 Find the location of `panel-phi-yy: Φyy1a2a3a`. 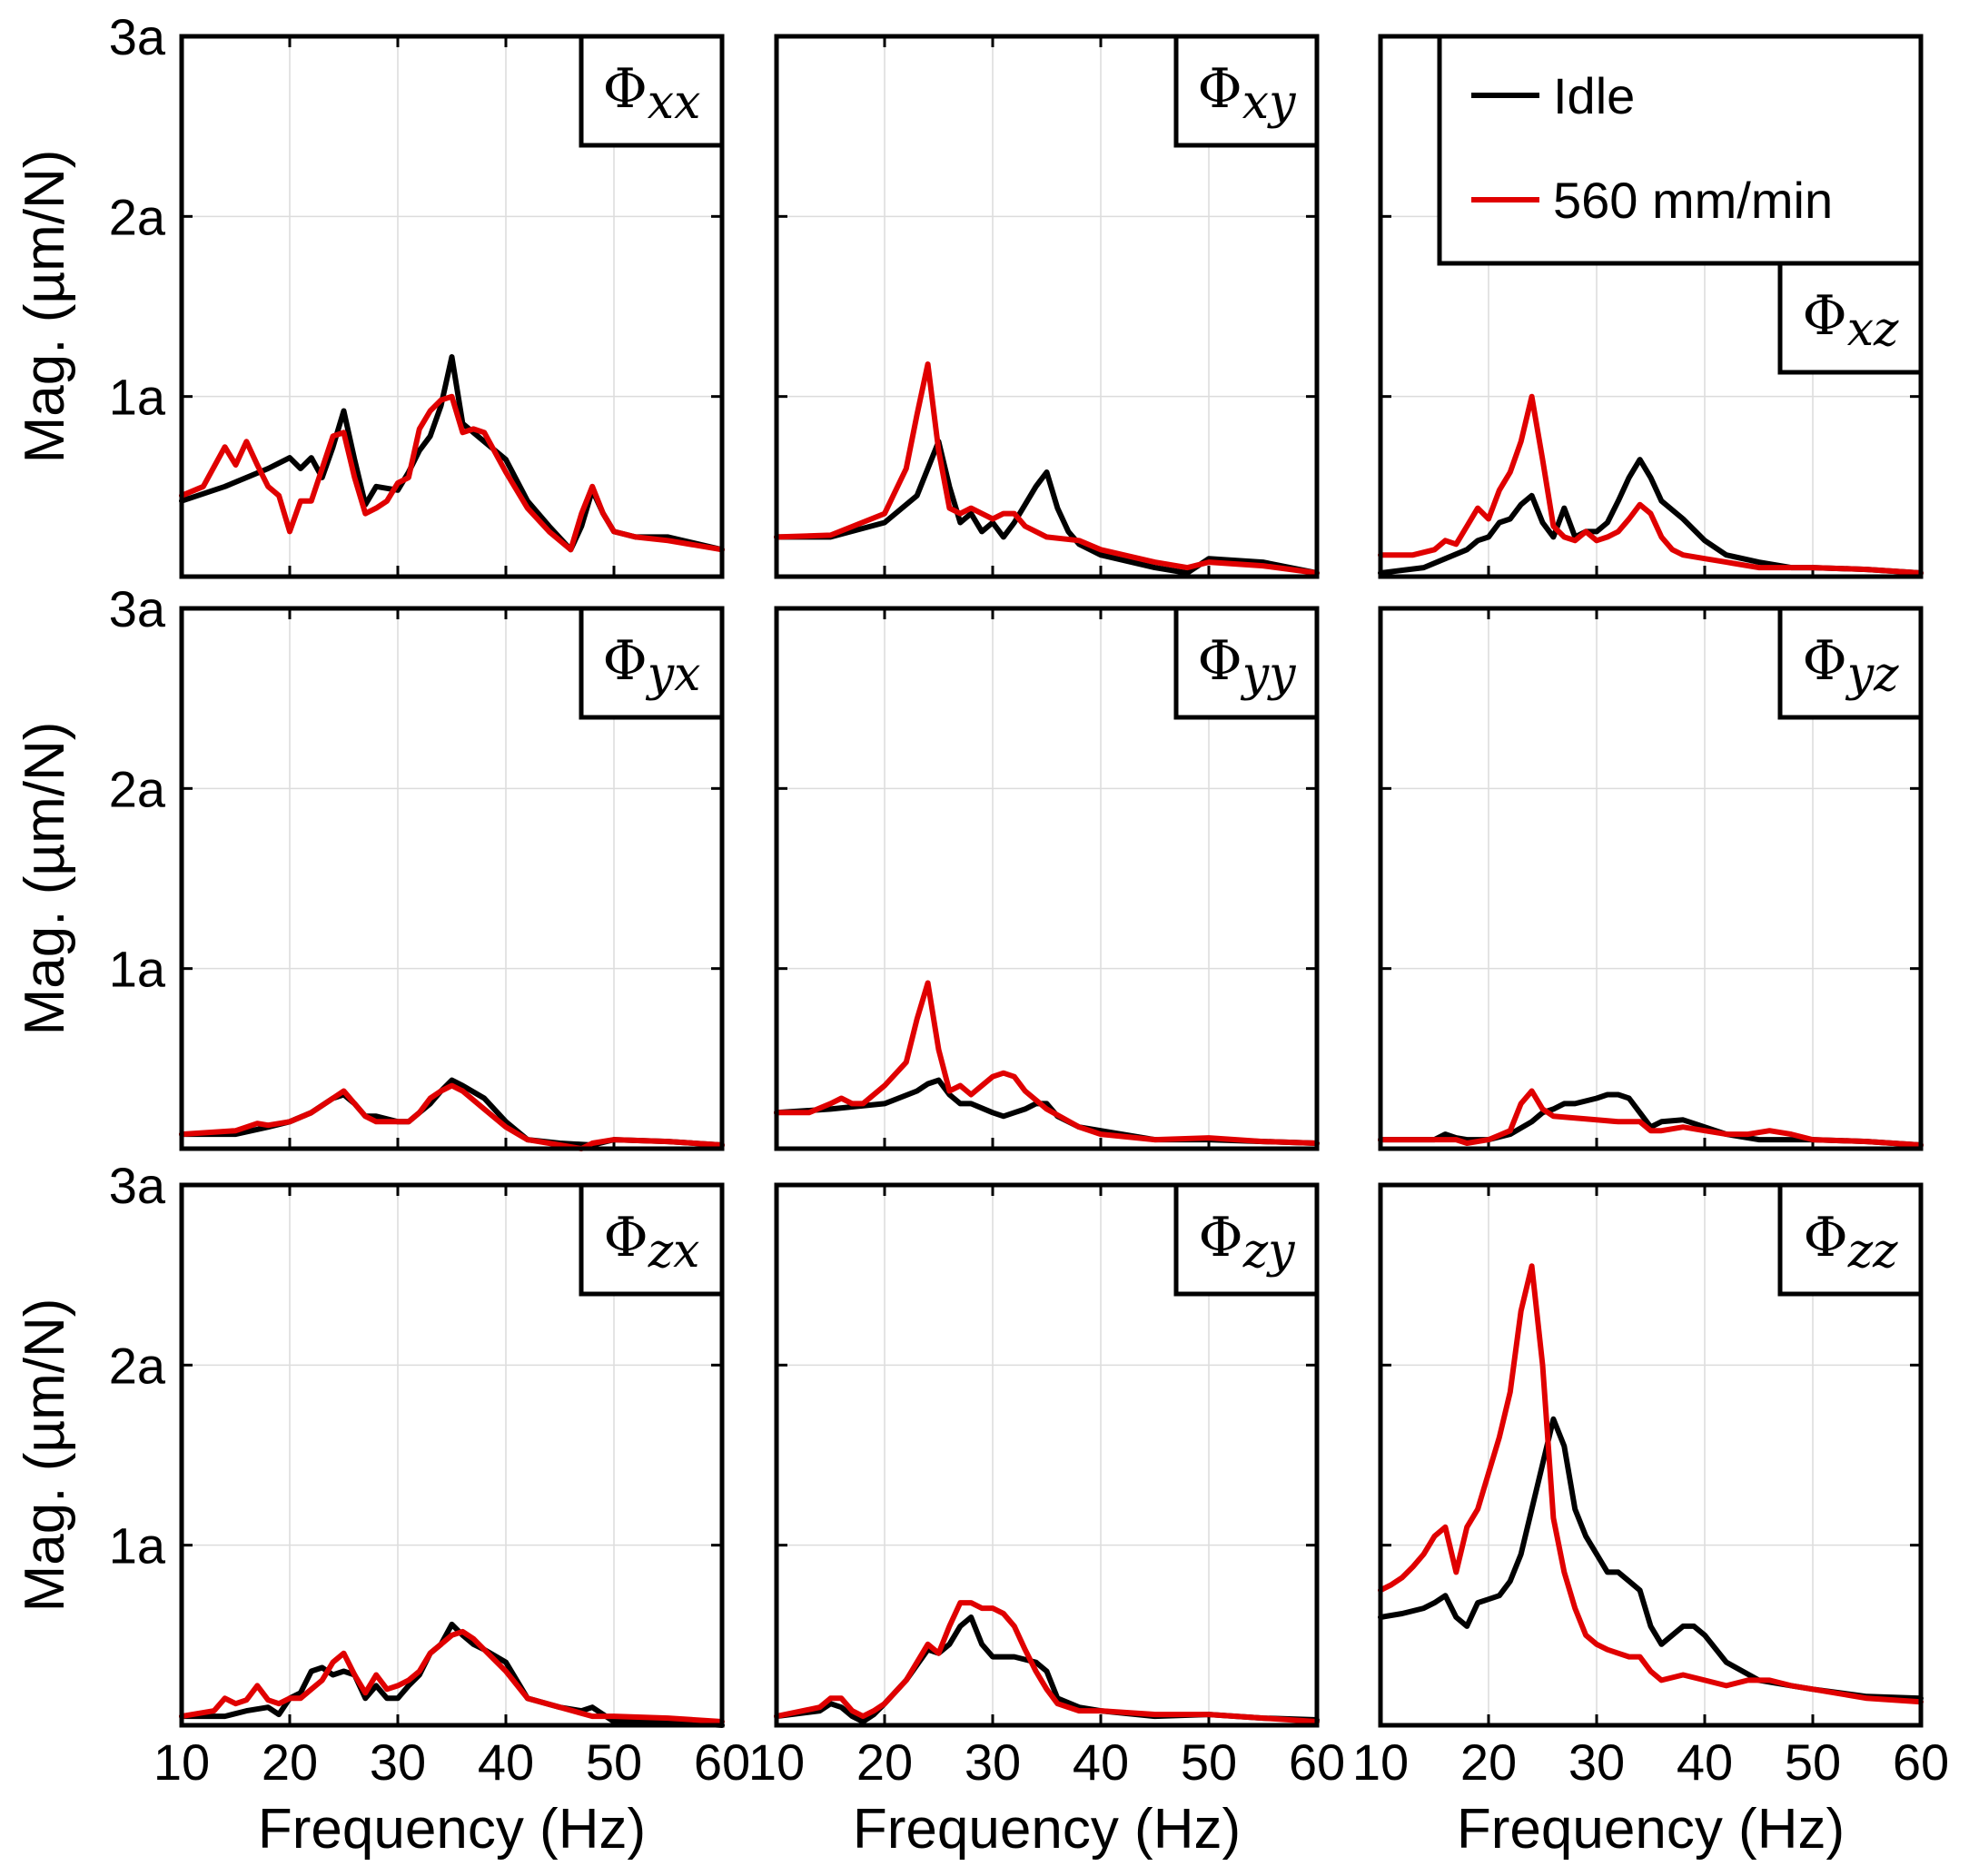

panel-phi-yy: Φyy1a2a3a is located at coordinates (1047, 879).